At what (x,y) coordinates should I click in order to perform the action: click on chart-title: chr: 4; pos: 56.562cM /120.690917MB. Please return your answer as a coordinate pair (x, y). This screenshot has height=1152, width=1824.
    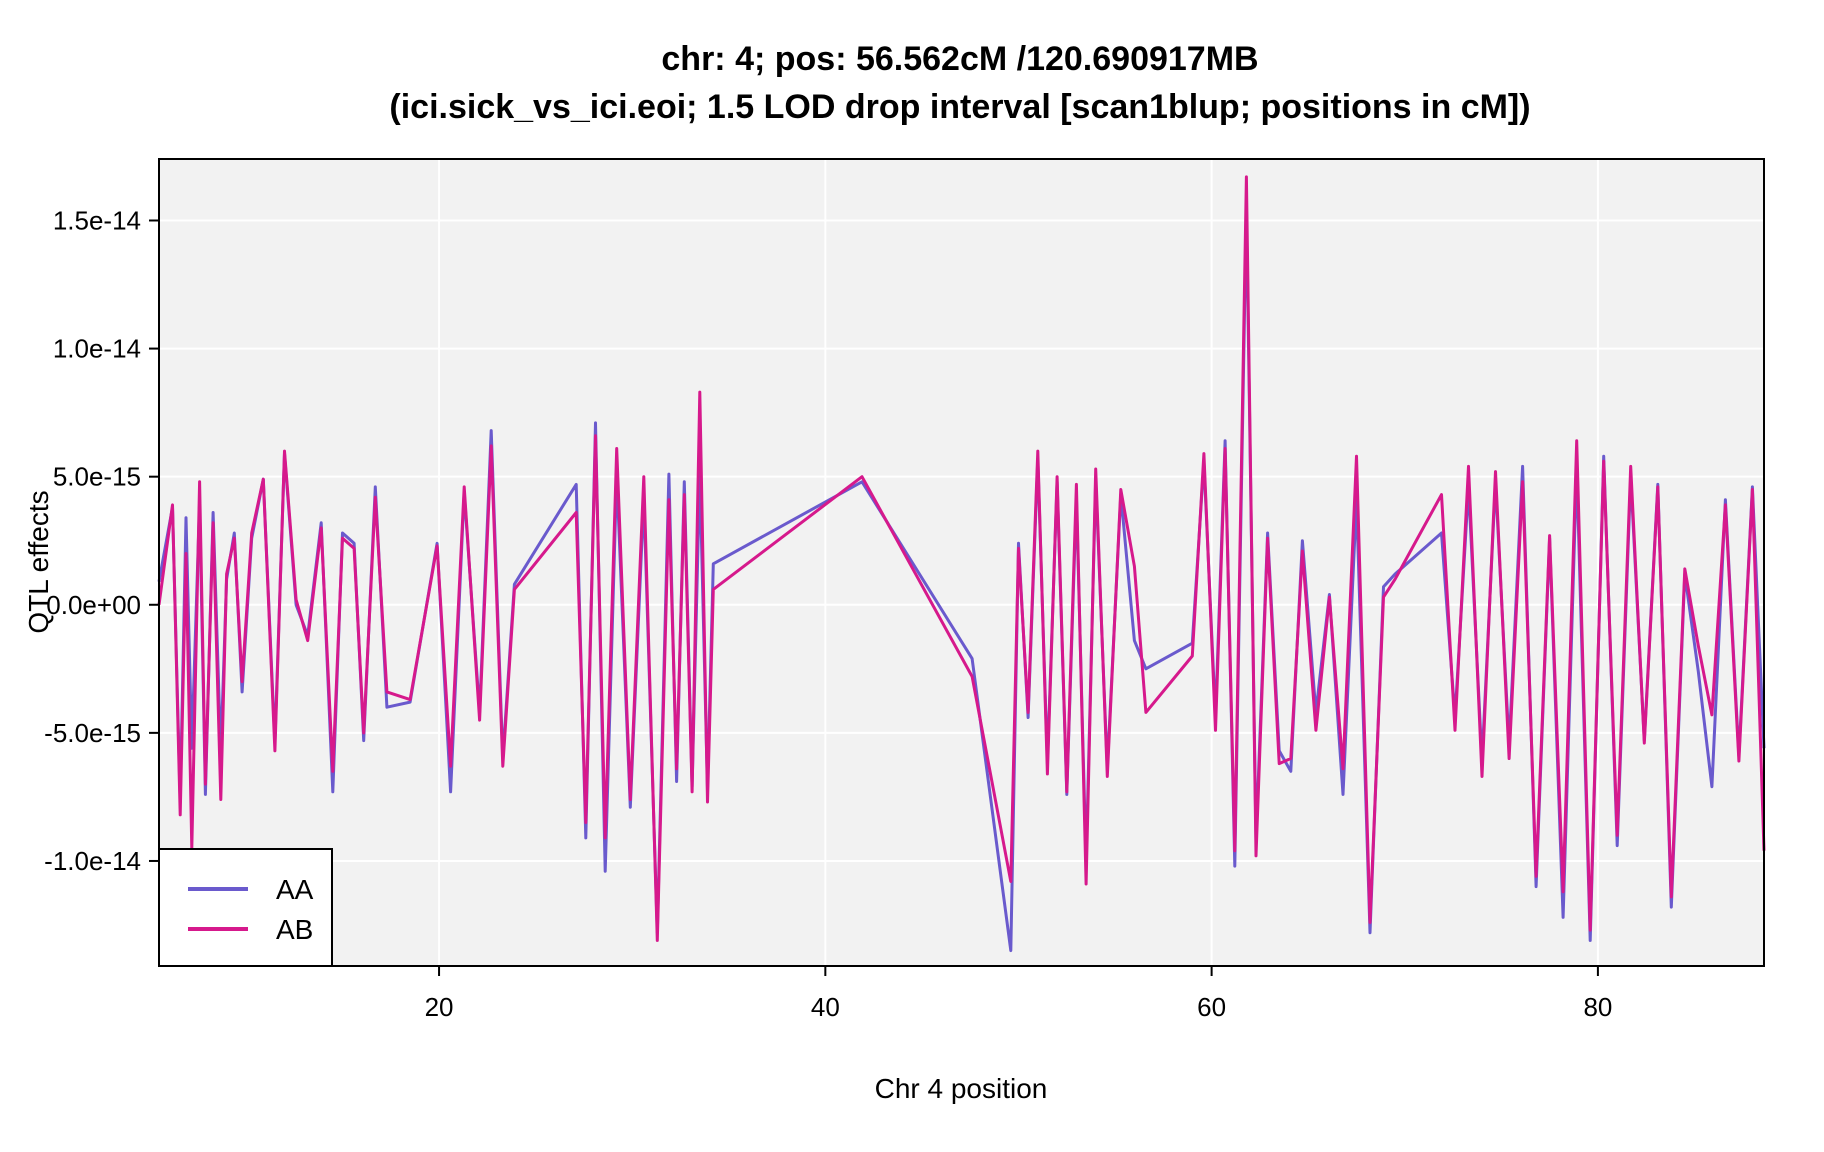
    Looking at the image, I should click on (959, 59).